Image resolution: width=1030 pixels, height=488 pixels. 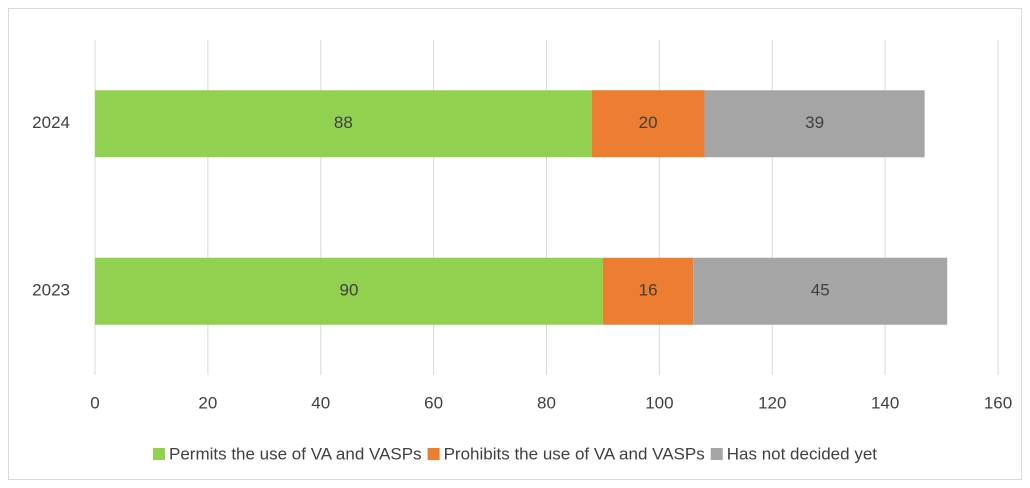 What do you see at coordinates (772, 402) in the screenshot?
I see `x-tick-label: 120` at bounding box center [772, 402].